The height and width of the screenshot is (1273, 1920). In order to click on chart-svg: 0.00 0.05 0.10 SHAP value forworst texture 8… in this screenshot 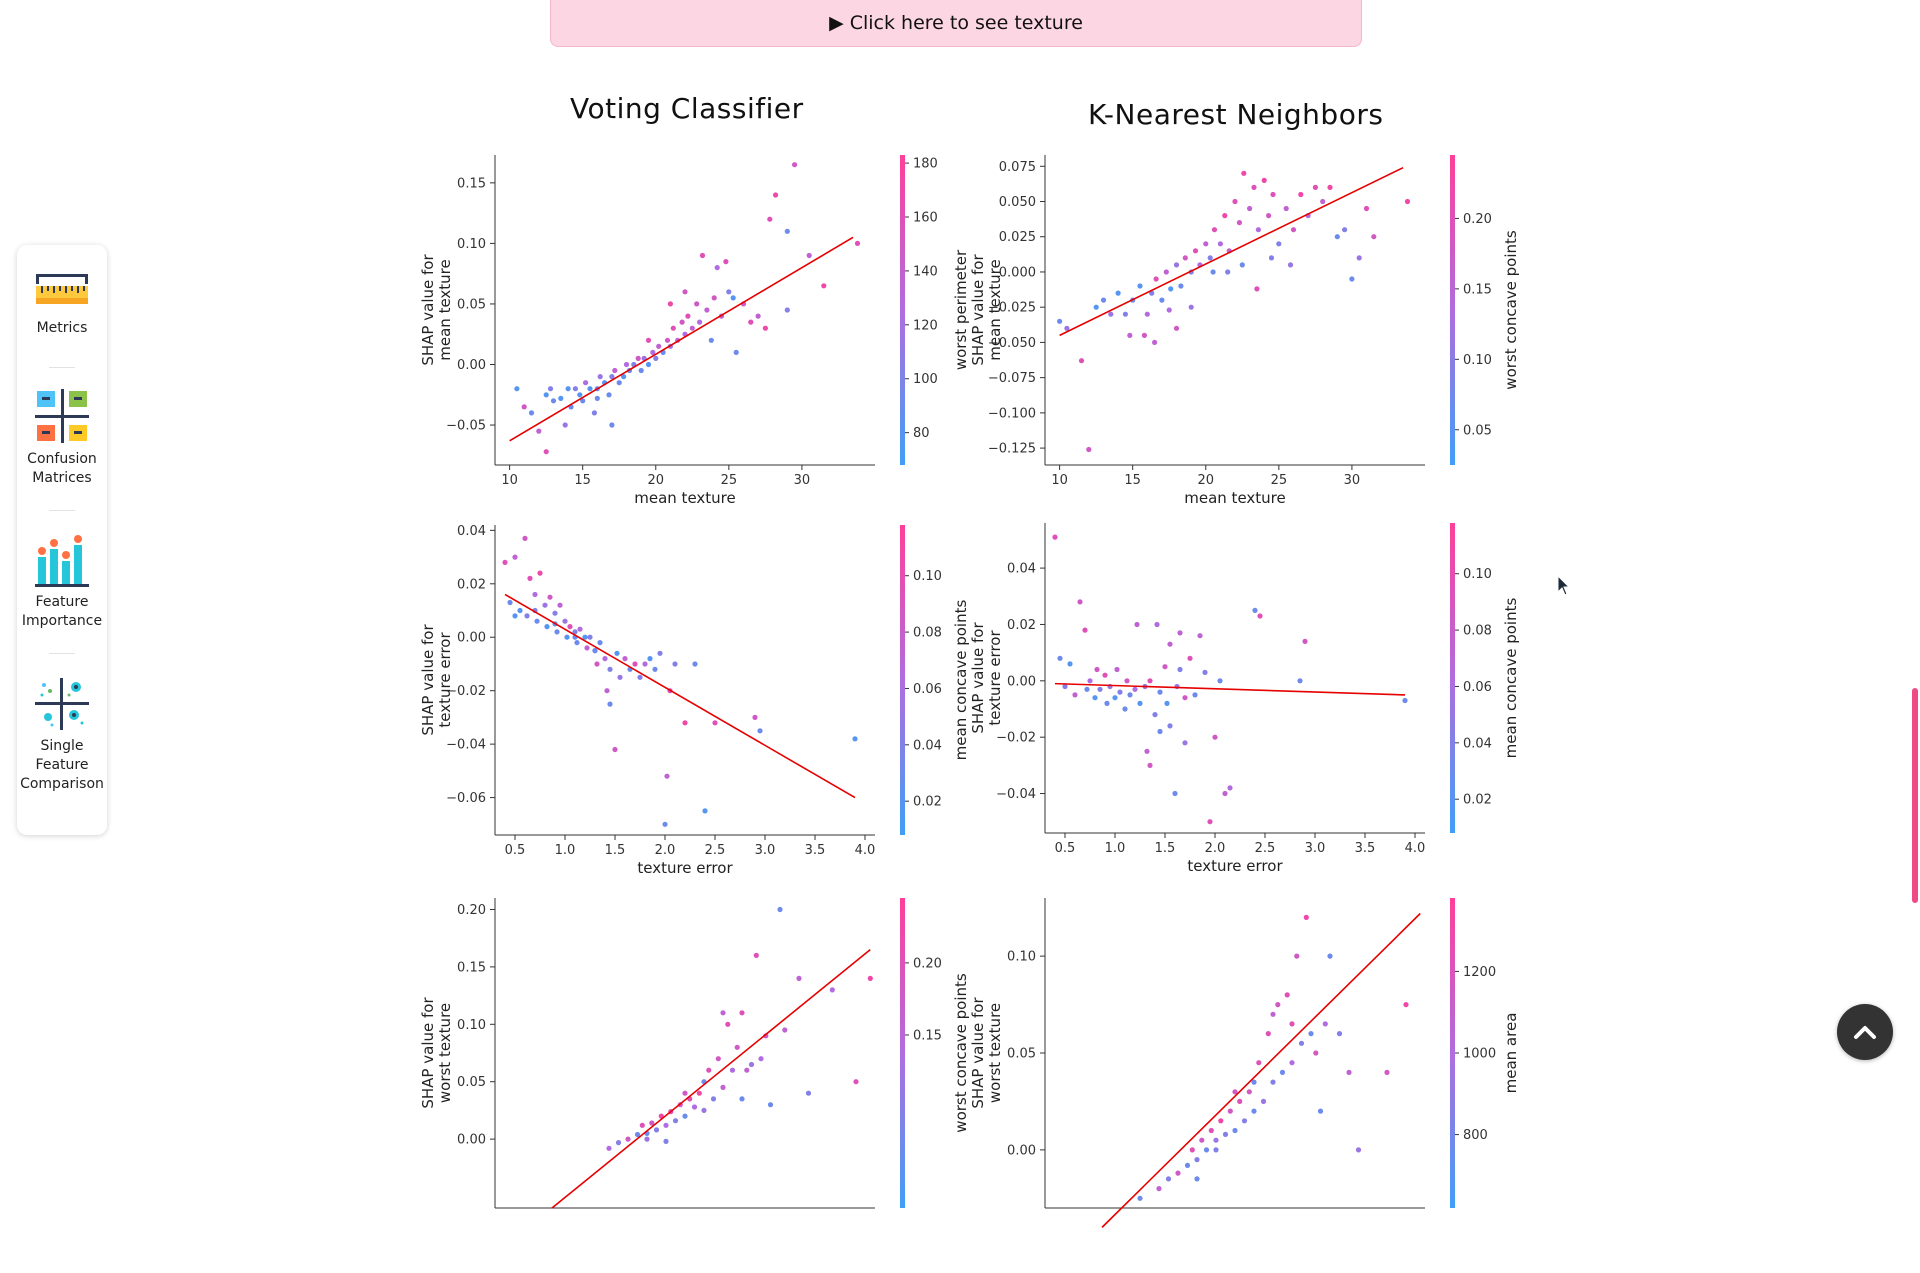, I will do `click(1244, 1063)`.